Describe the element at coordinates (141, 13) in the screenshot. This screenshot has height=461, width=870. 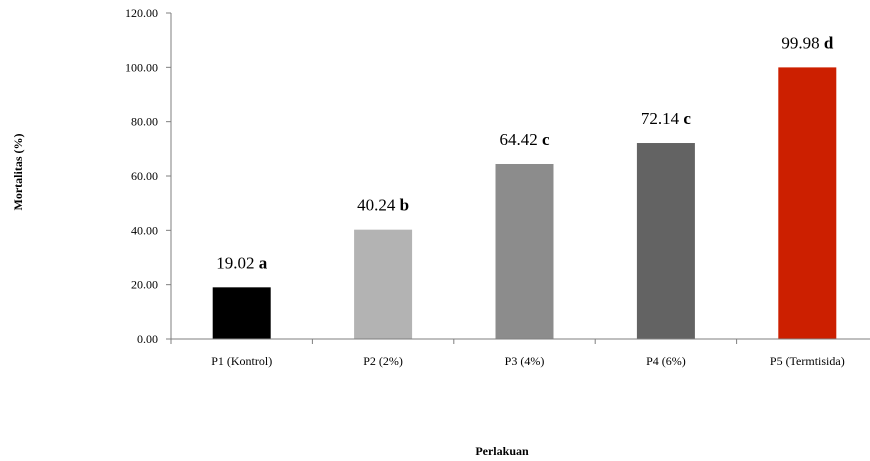
I see `y-tick-label: 120.00` at that location.